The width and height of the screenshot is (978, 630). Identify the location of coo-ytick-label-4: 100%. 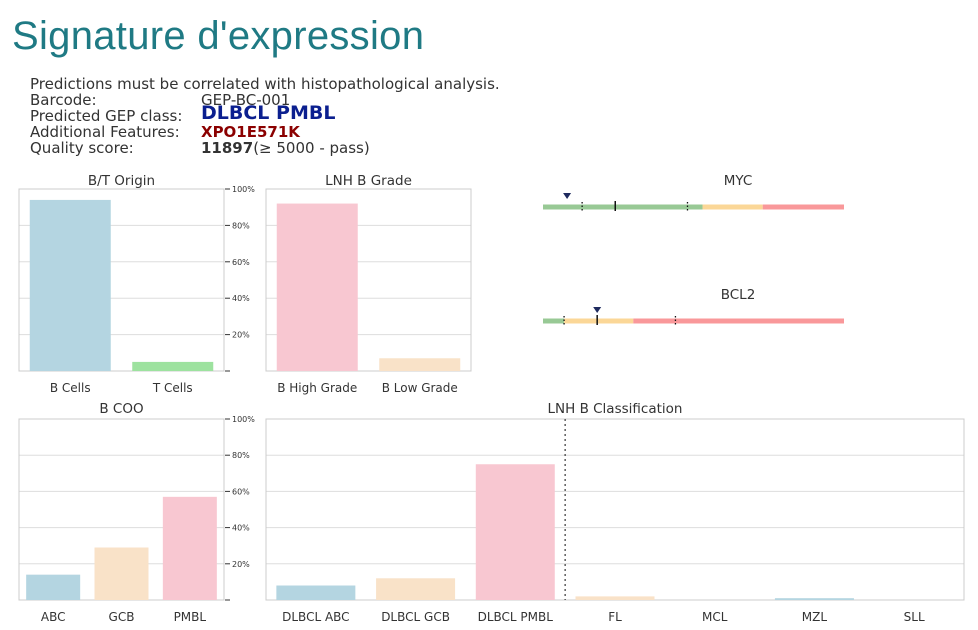
(243, 419).